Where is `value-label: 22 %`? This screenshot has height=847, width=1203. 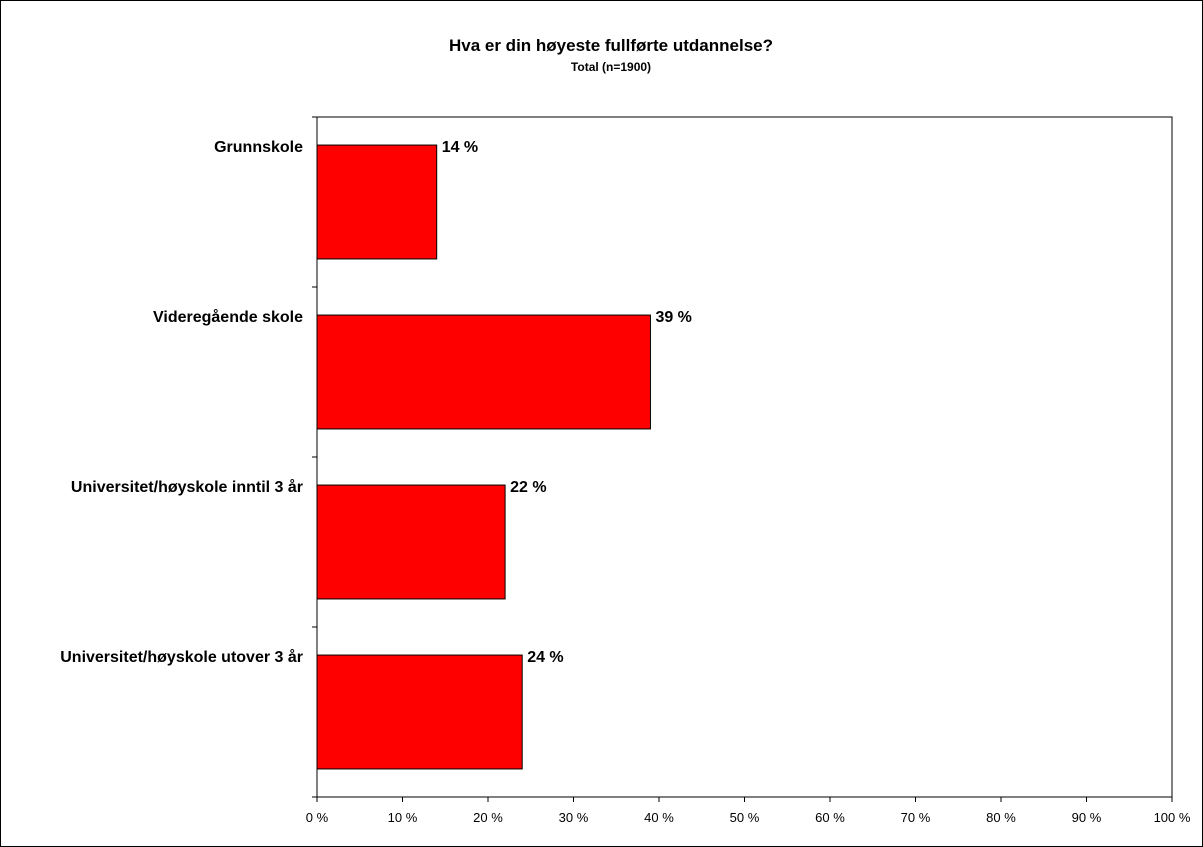 value-label: 22 % is located at coordinates (528, 487).